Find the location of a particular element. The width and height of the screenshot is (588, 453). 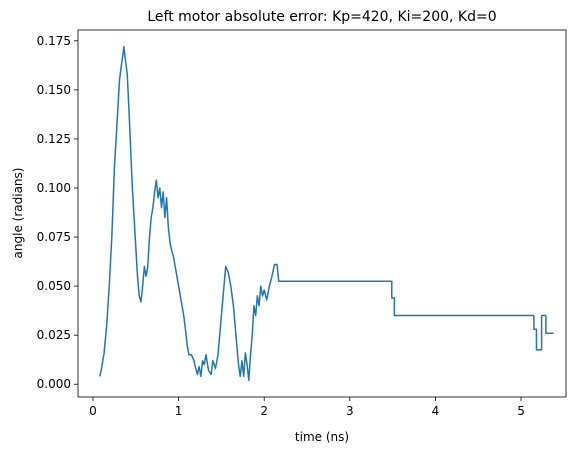

y-tick-label: 0.050 is located at coordinates (54, 286).